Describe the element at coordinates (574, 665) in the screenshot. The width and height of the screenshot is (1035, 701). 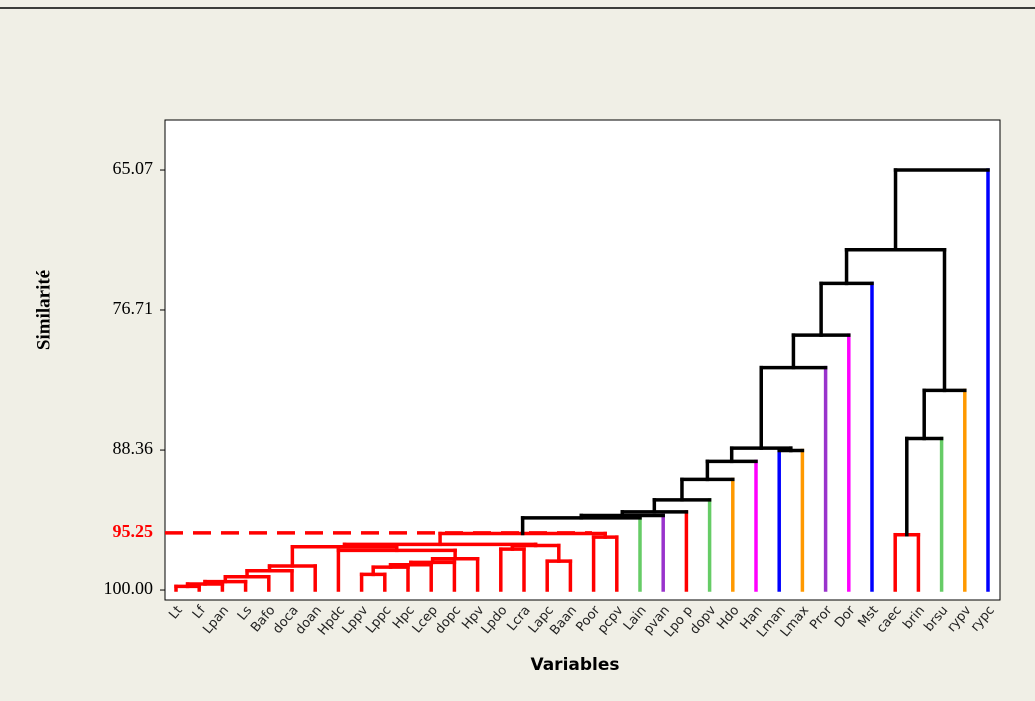
I see `x-axis-label: Variables` at that location.